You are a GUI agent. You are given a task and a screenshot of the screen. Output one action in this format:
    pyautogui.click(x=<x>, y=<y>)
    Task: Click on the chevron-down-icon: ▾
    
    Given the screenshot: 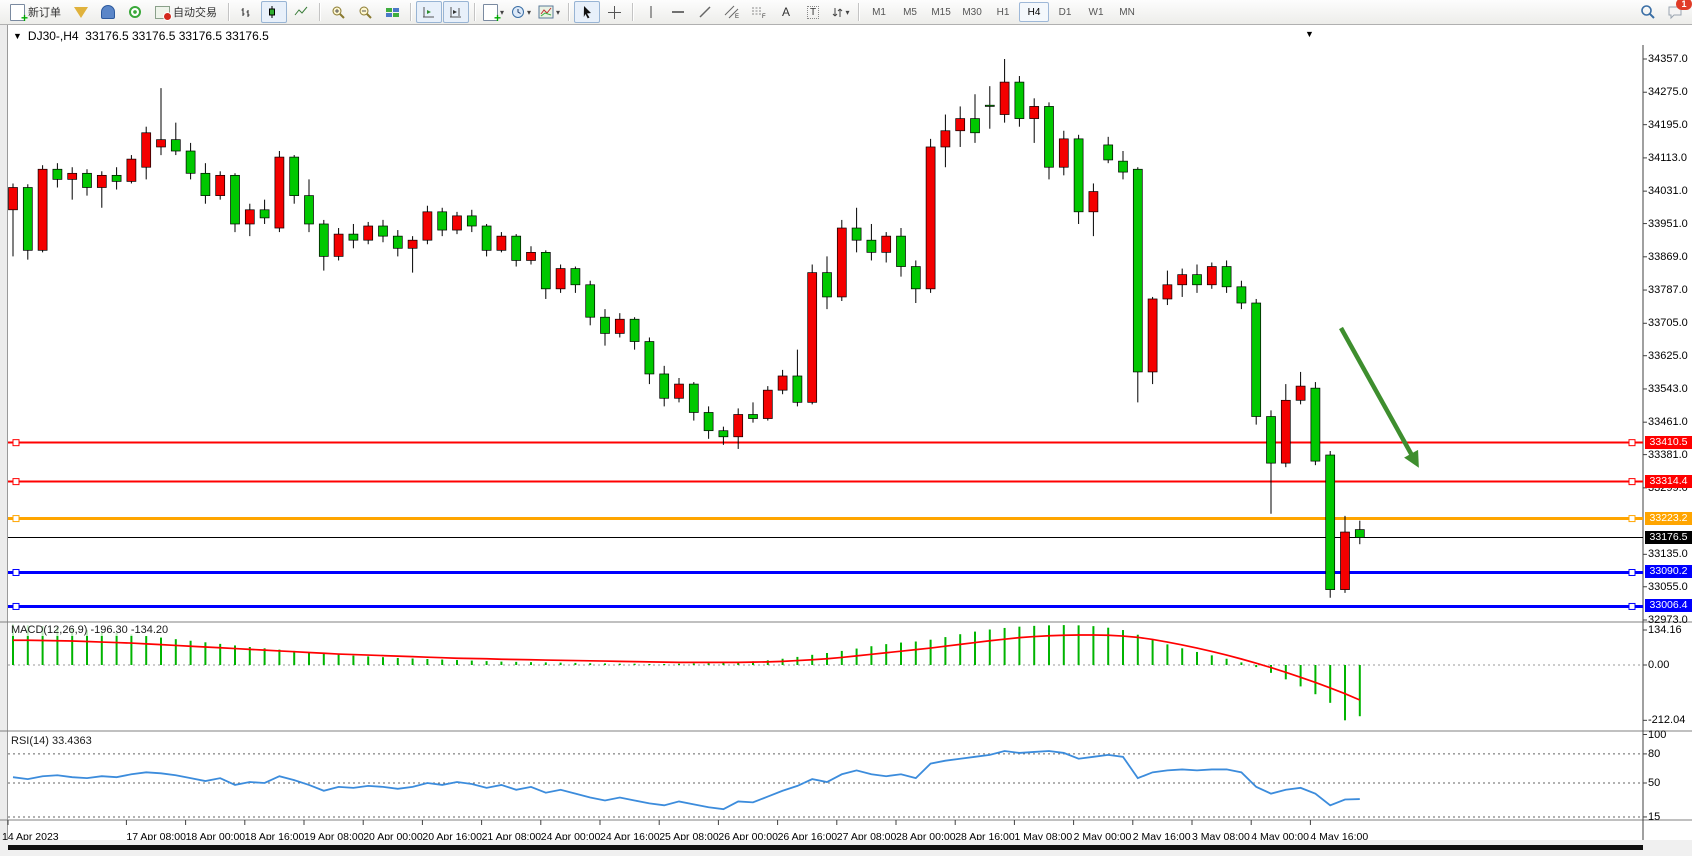 What is the action you would take?
    pyautogui.click(x=502, y=12)
    